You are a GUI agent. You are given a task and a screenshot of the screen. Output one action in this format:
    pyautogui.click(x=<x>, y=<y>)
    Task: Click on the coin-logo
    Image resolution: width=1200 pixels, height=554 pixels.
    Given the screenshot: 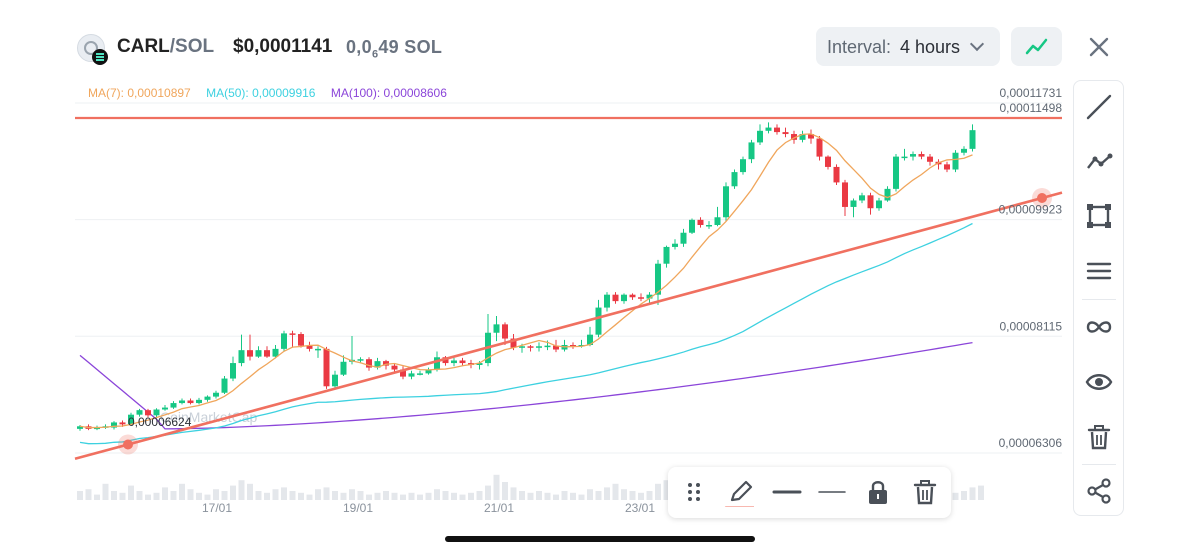 What is the action you would take?
    pyautogui.click(x=92, y=49)
    